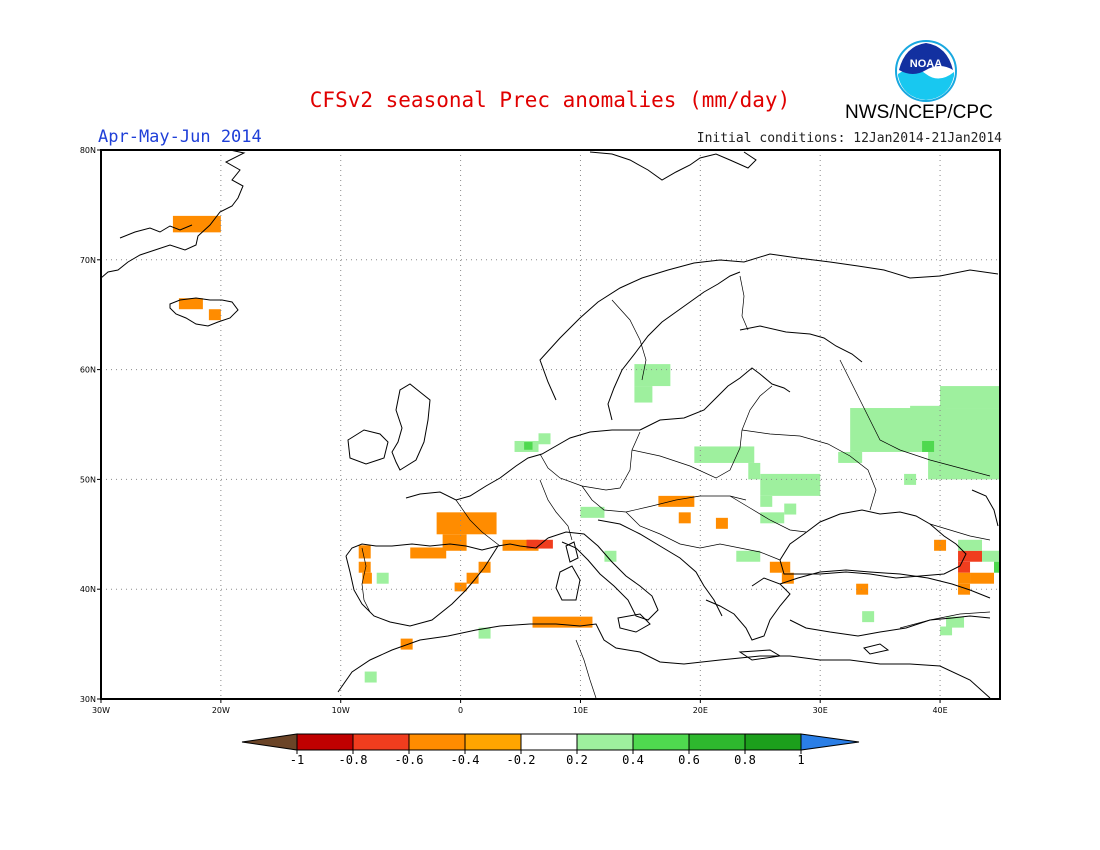 The width and height of the screenshot is (1100, 850). I want to click on border-belarus, so click(757, 408).